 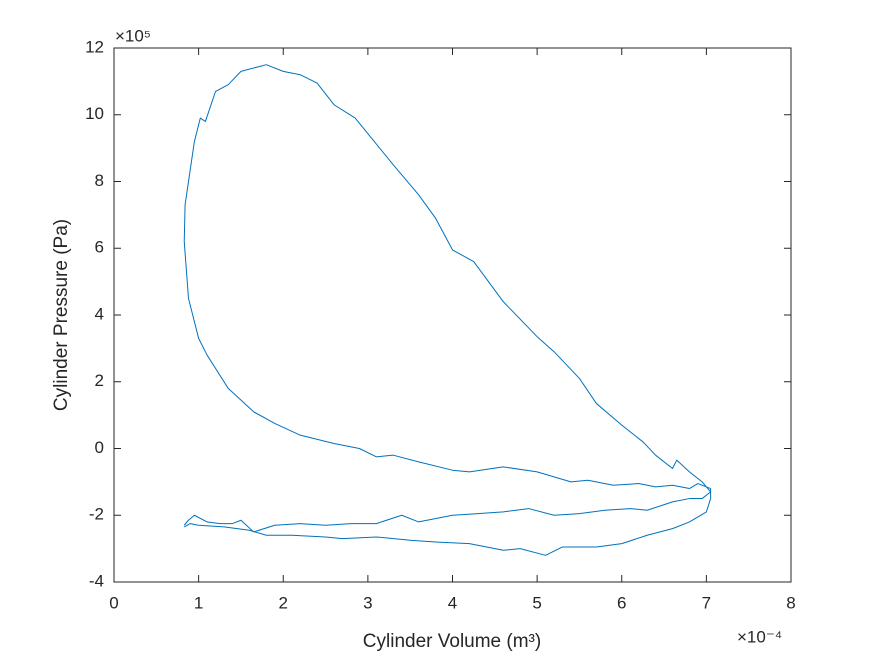 What do you see at coordinates (759, 636) in the screenshot?
I see `x-multiplier: ×10⁻⁴` at bounding box center [759, 636].